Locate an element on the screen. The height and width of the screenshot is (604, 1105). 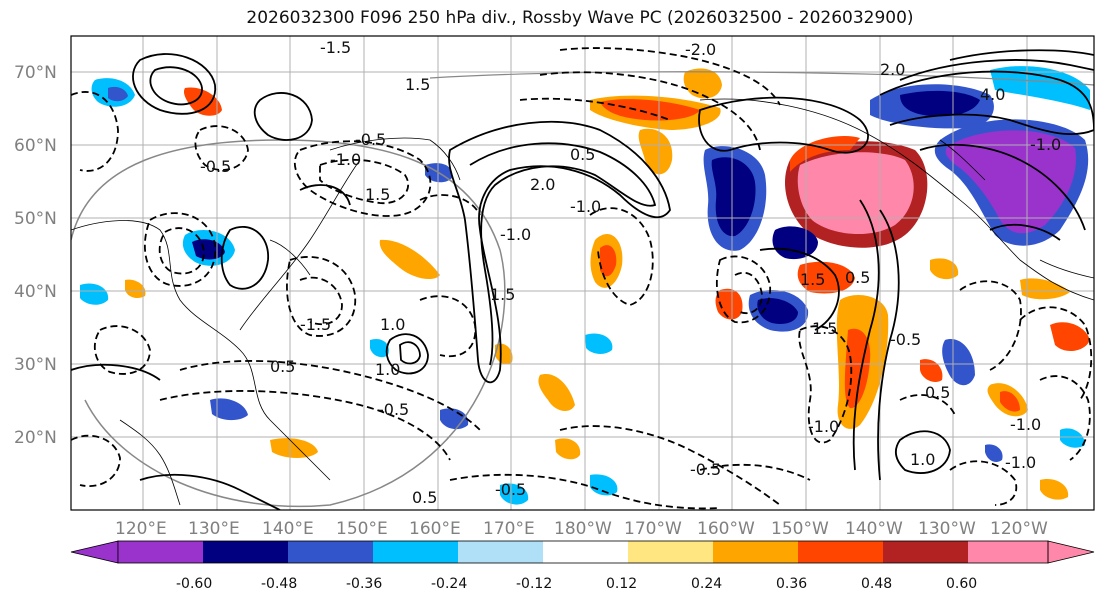
lon-label: 150°E is located at coordinates (362, 529).